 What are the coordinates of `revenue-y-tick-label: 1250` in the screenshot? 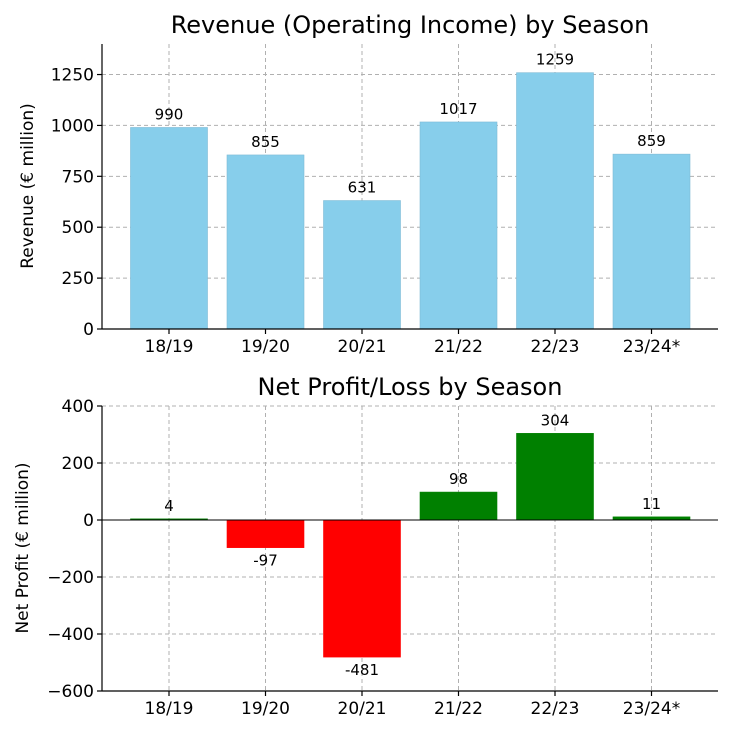 It's located at (72, 76).